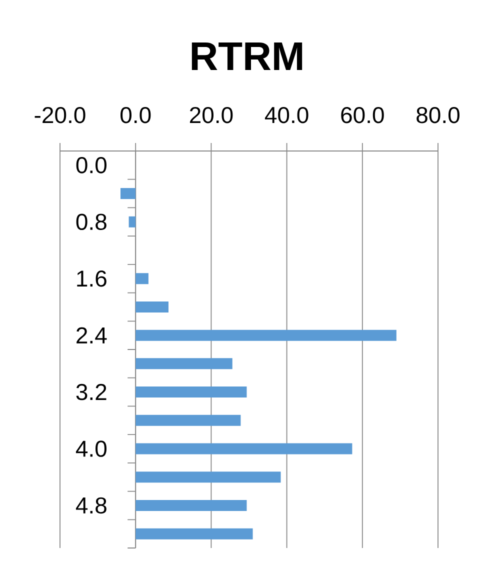 The height and width of the screenshot is (574, 481). Describe the element at coordinates (91, 335) in the screenshot. I see `y-tick-label: 2.4` at that location.